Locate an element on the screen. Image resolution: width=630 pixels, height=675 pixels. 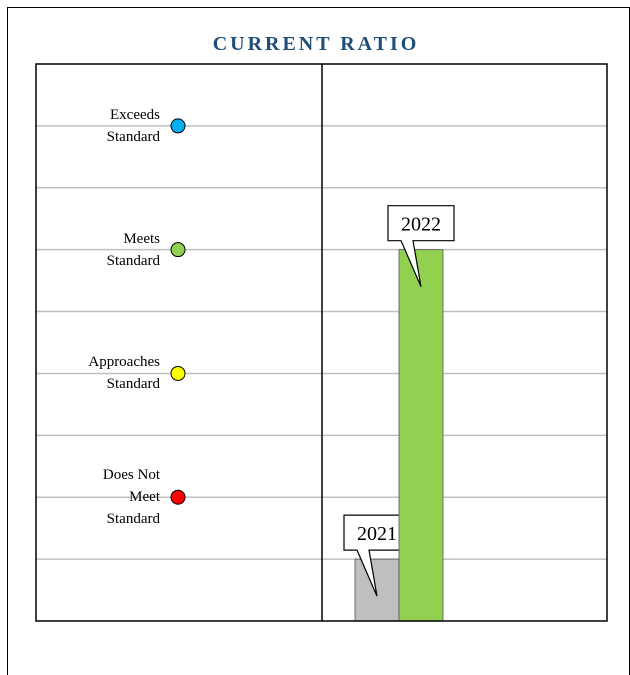
standard-label: Exceeds Standard is located at coordinates (133, 125).